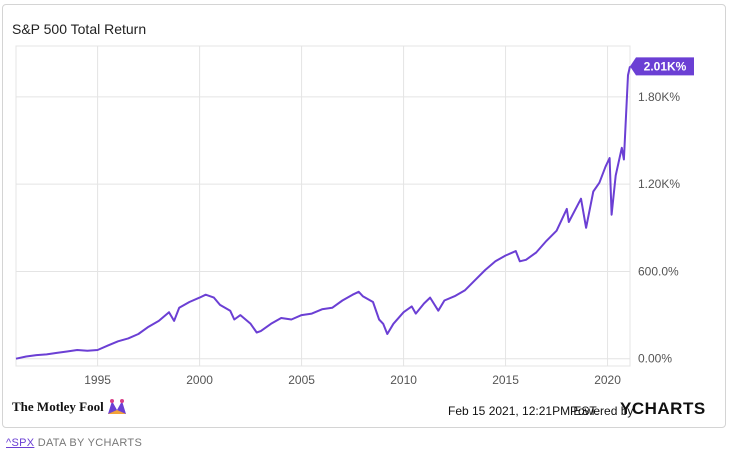 The width and height of the screenshot is (730, 460). I want to click on source-line: ^SPX DATA BY YCHARTS, so click(74, 443).